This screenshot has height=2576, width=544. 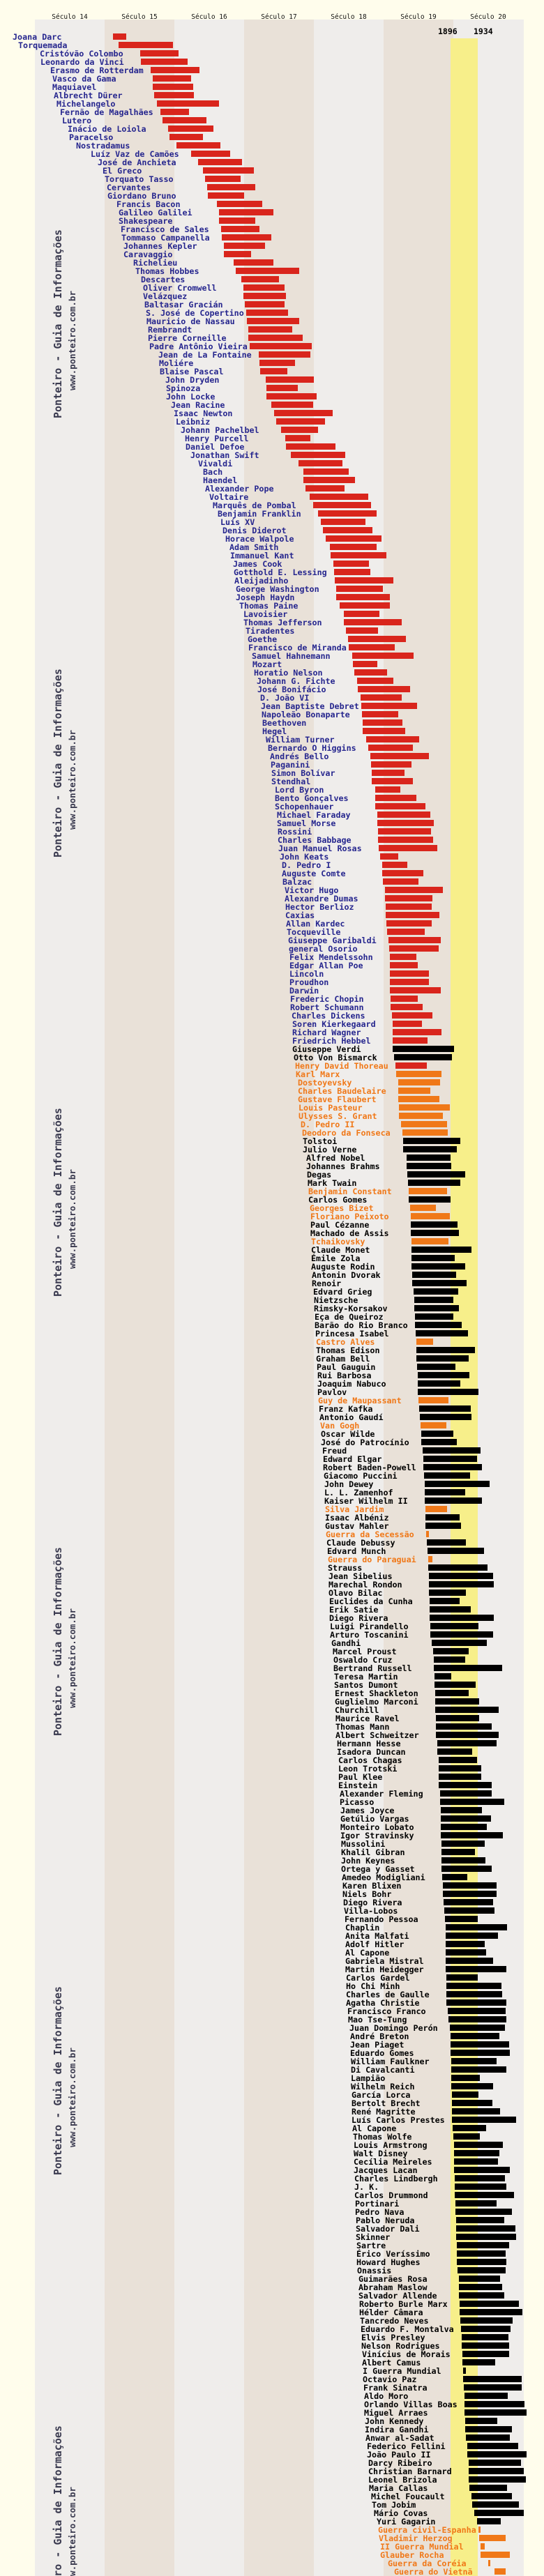 What do you see at coordinates (381, 1919) in the screenshot?
I see `person-name-label: Fernando Pessoa` at bounding box center [381, 1919].